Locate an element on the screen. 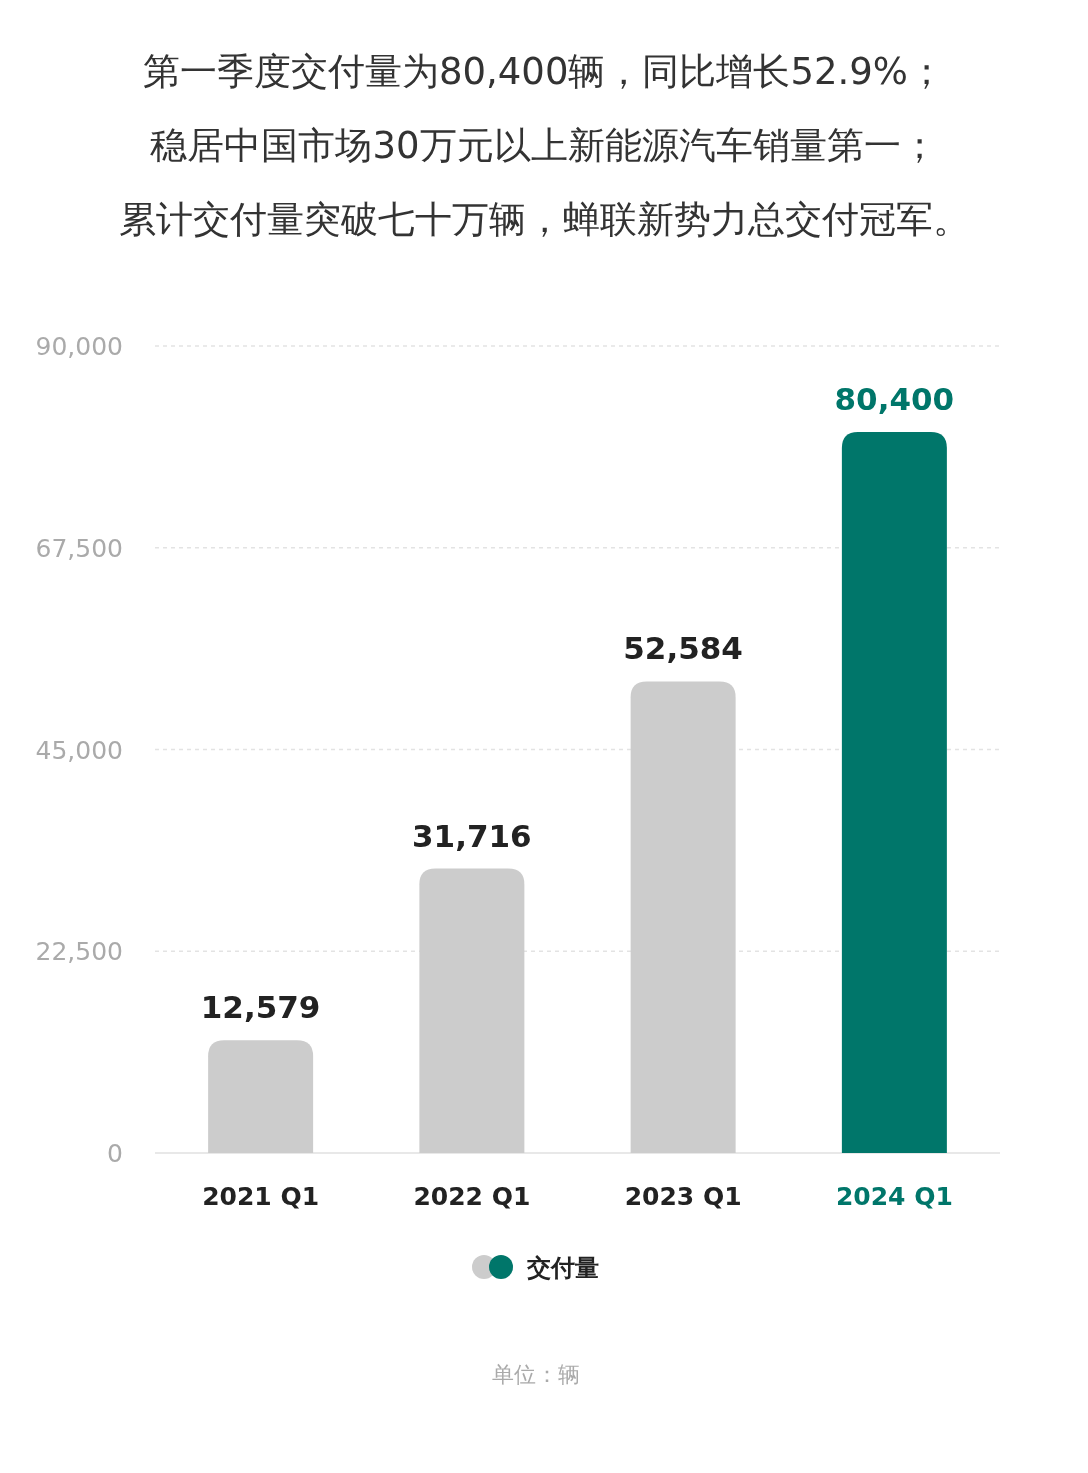 The width and height of the screenshot is (1088, 1473). text: 单位：辆 is located at coordinates (536, 1374).